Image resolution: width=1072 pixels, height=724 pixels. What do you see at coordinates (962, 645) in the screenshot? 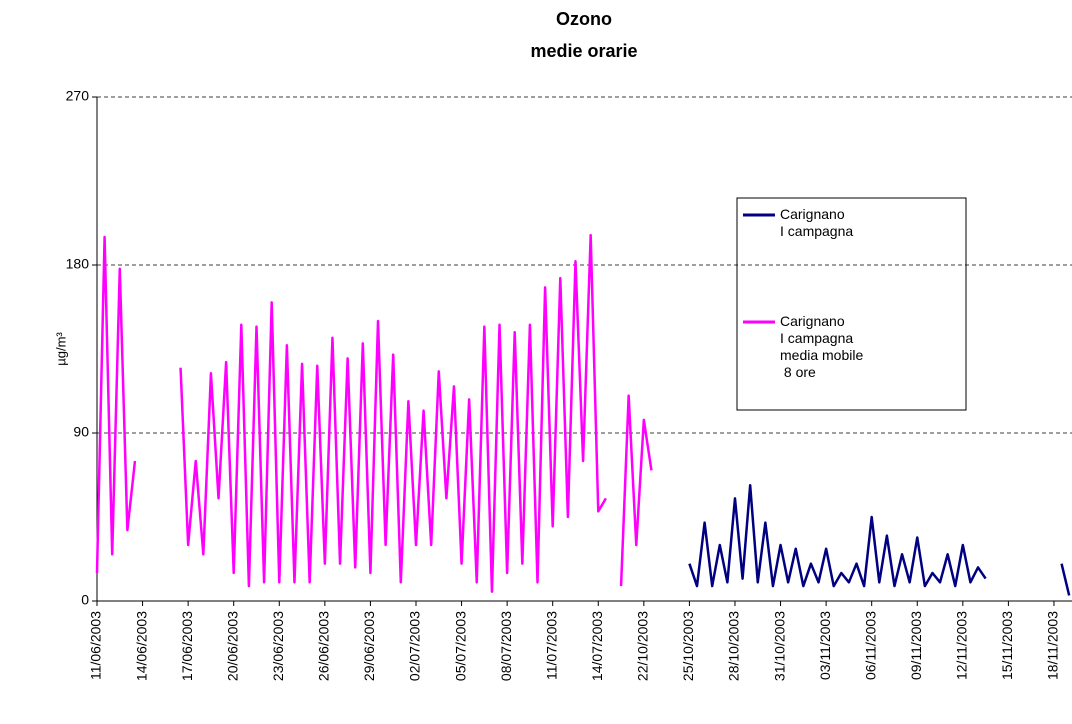
I see `x-tick-label: 12/11/2003` at bounding box center [962, 645].